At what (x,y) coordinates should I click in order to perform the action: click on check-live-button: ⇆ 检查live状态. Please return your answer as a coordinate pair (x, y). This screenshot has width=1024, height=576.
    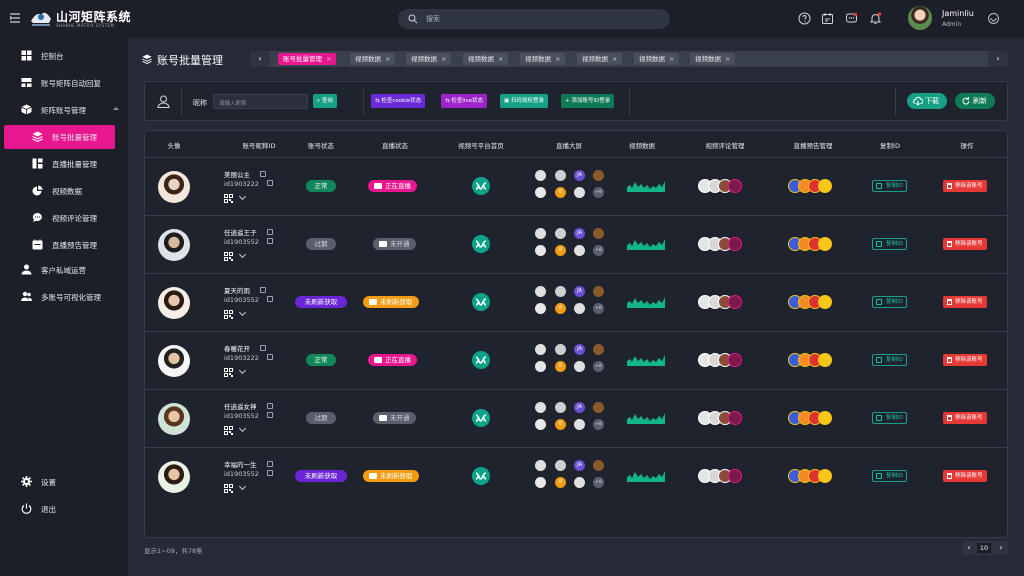
    Looking at the image, I should click on (464, 101).